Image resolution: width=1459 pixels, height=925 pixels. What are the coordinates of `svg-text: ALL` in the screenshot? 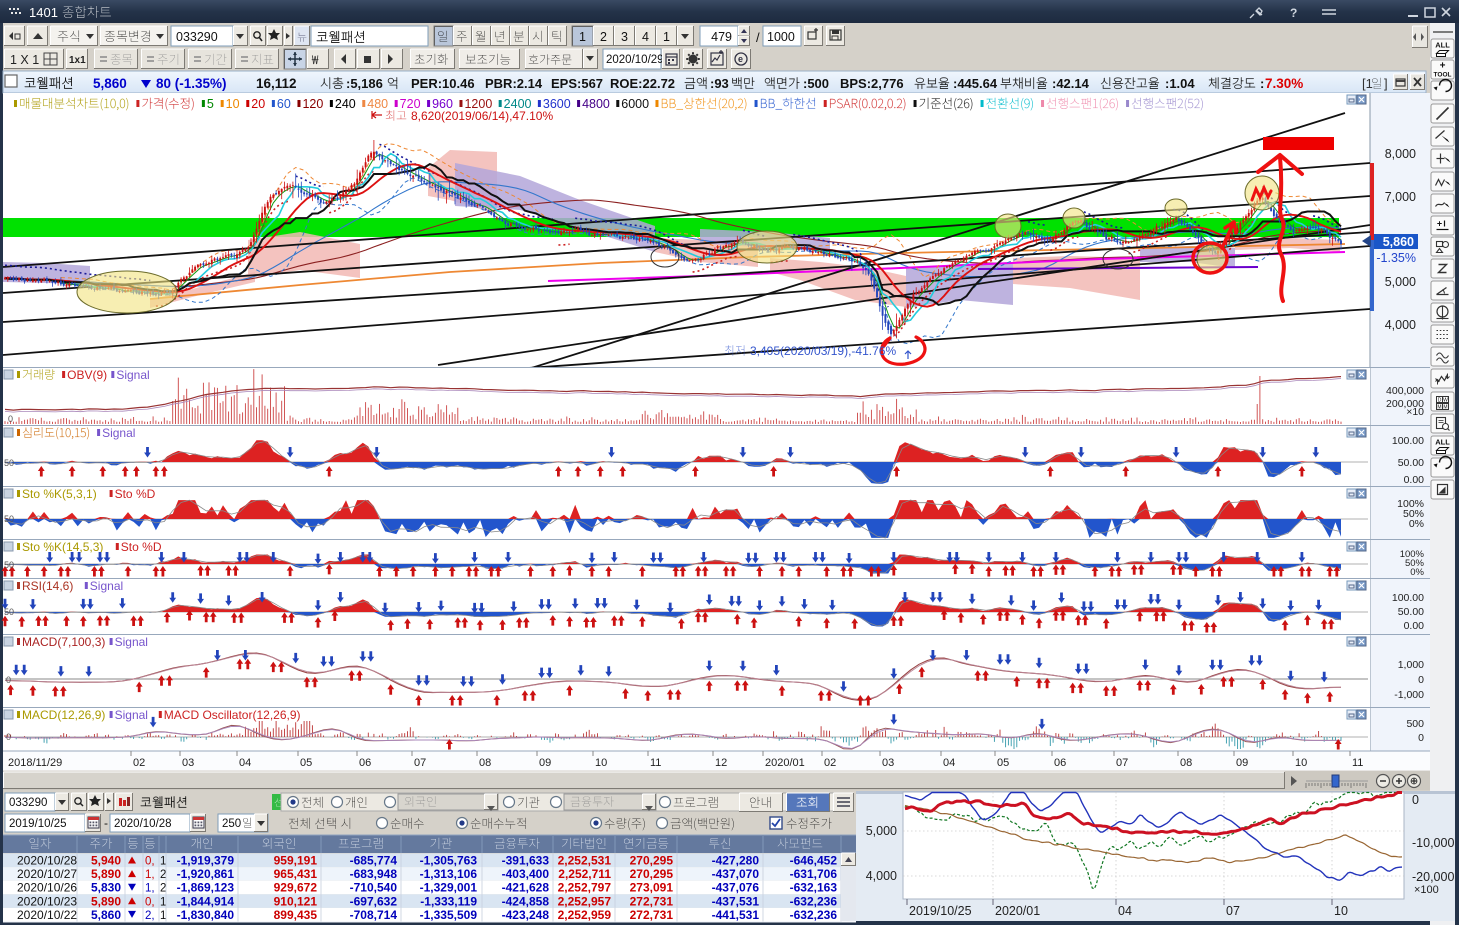 It's located at (1442, 442).